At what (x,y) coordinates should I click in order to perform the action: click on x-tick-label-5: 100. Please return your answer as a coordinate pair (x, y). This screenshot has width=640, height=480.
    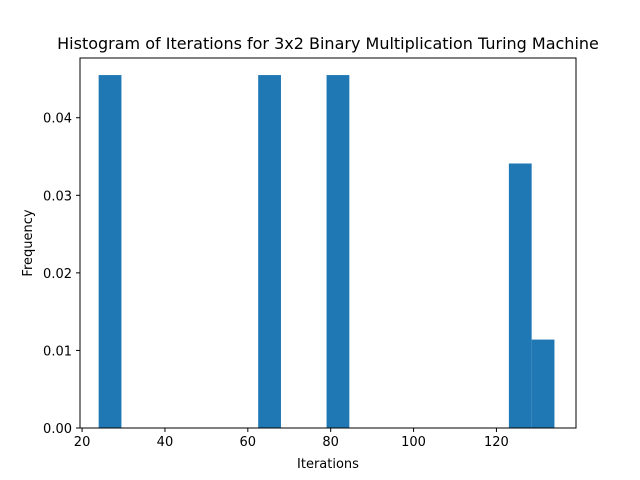
    Looking at the image, I should click on (413, 442).